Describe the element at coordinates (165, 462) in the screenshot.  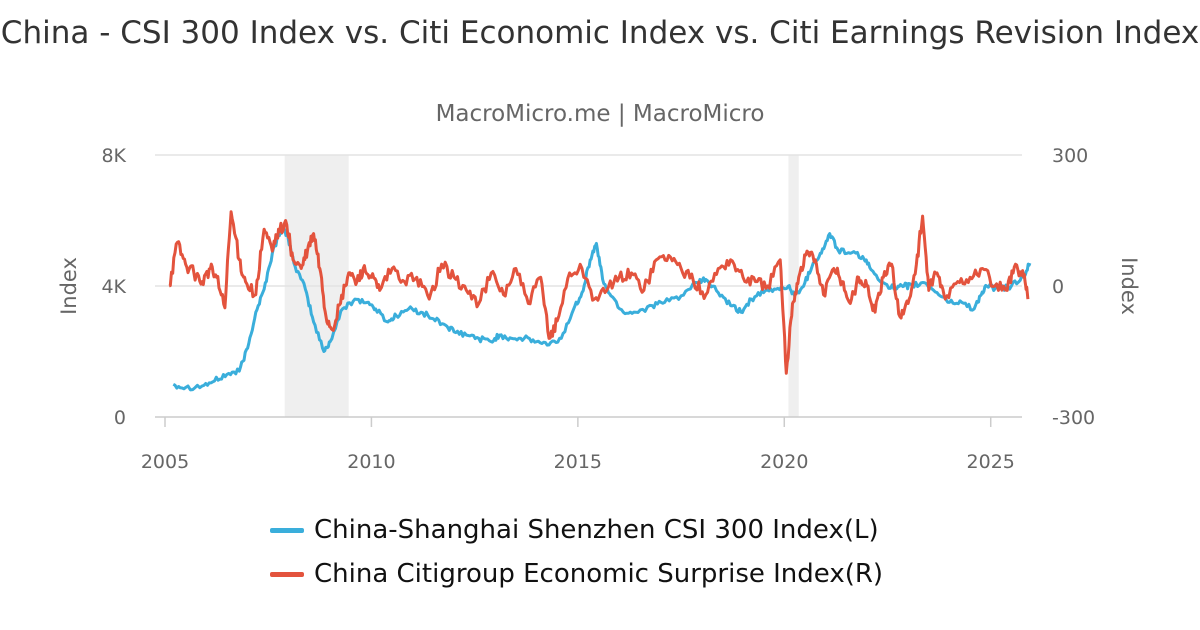
I see `x-tick-label: 2005` at that location.